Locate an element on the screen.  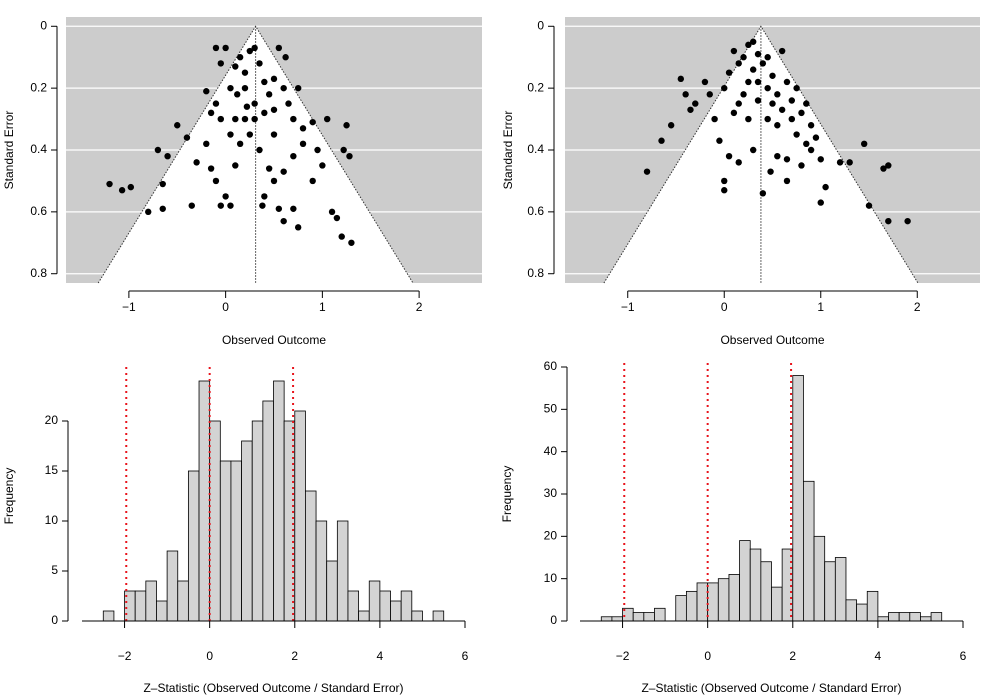
x-tick-label: 4 is located at coordinates (380, 656).